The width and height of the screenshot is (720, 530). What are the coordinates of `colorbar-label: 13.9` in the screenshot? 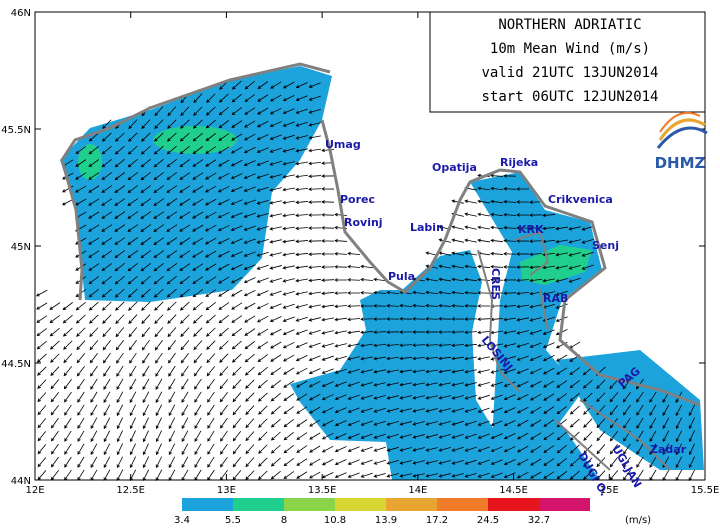 It's located at (386, 520).